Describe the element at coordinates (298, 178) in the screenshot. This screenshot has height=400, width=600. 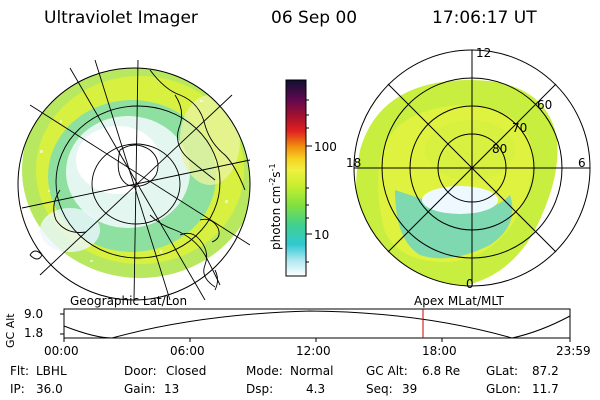
I see `intensity-colorbar` at that location.